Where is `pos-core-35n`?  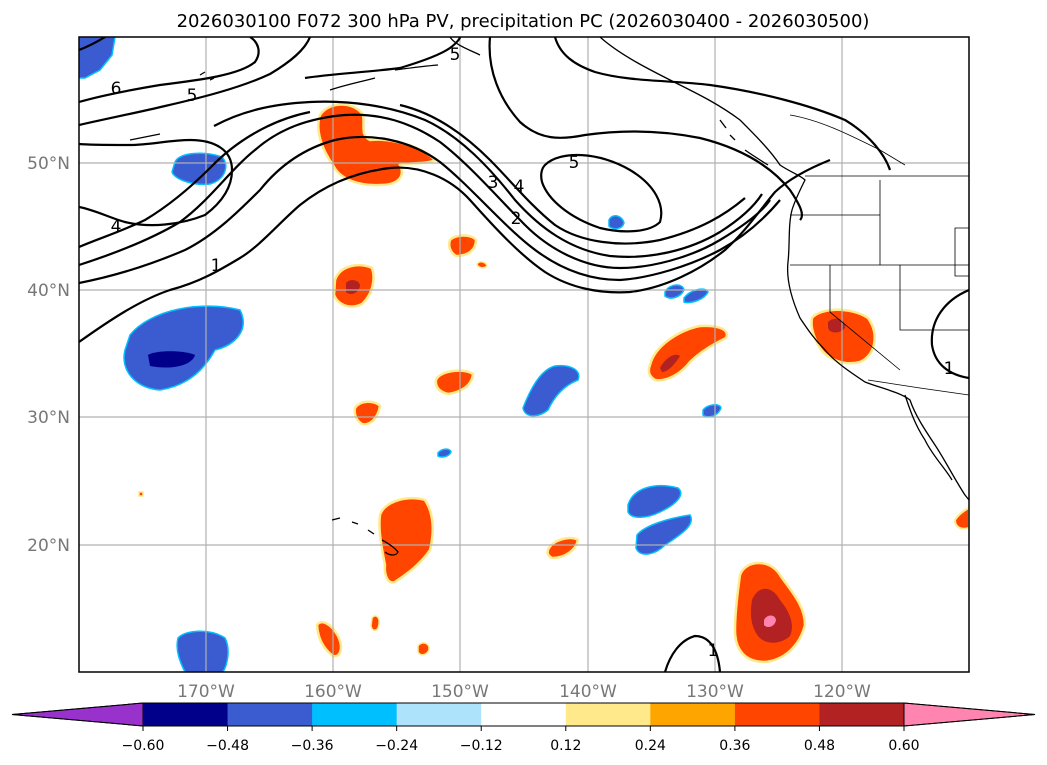
pos-core-35n is located at coordinates (670, 363).